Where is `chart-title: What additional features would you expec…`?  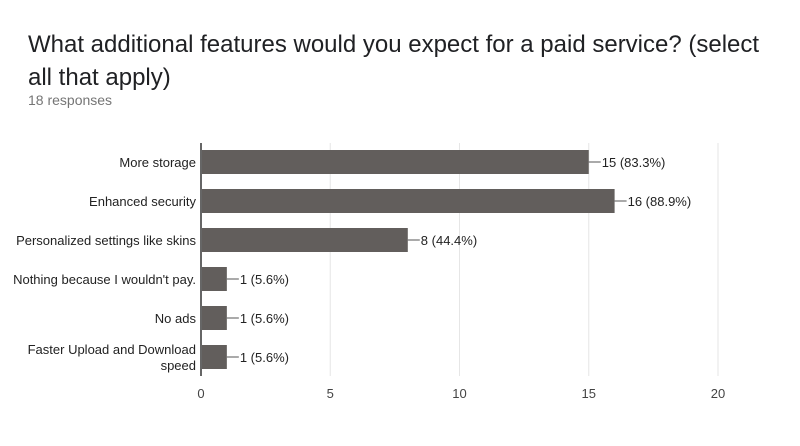
chart-title: What additional features would you expec… is located at coordinates (394, 61).